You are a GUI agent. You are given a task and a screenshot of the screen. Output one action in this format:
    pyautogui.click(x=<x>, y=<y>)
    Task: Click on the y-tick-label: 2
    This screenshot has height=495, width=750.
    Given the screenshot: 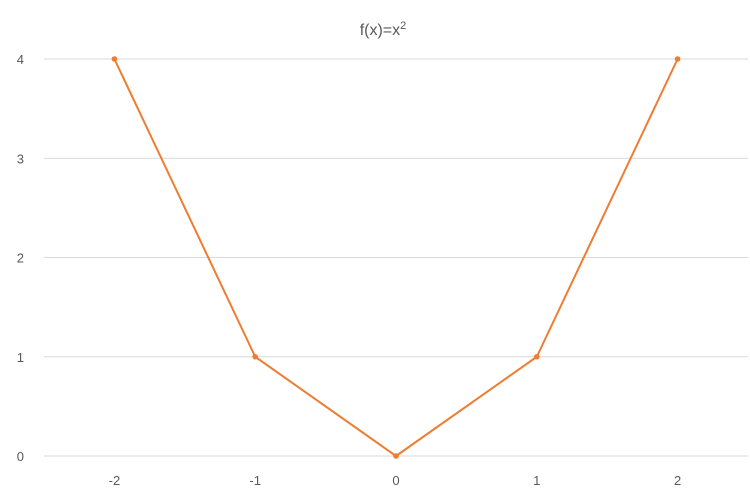 What is the action you would take?
    pyautogui.click(x=20, y=258)
    